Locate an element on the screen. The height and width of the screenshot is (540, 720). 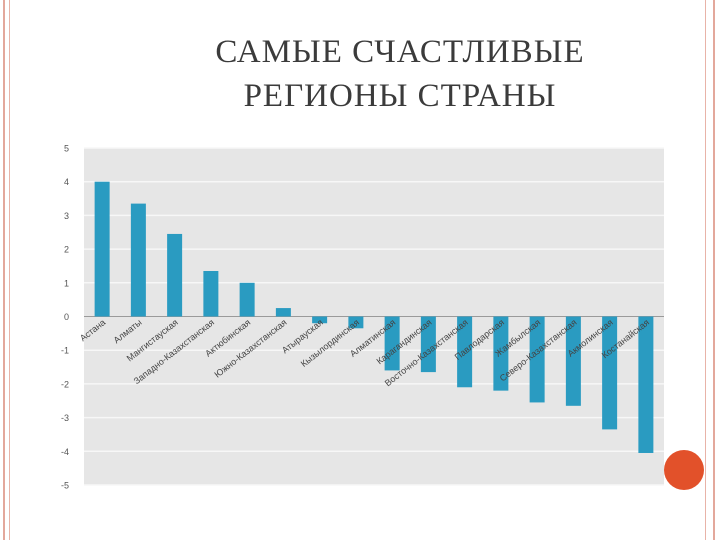
y-tick-label: 3 is located at coordinates (66, 216).